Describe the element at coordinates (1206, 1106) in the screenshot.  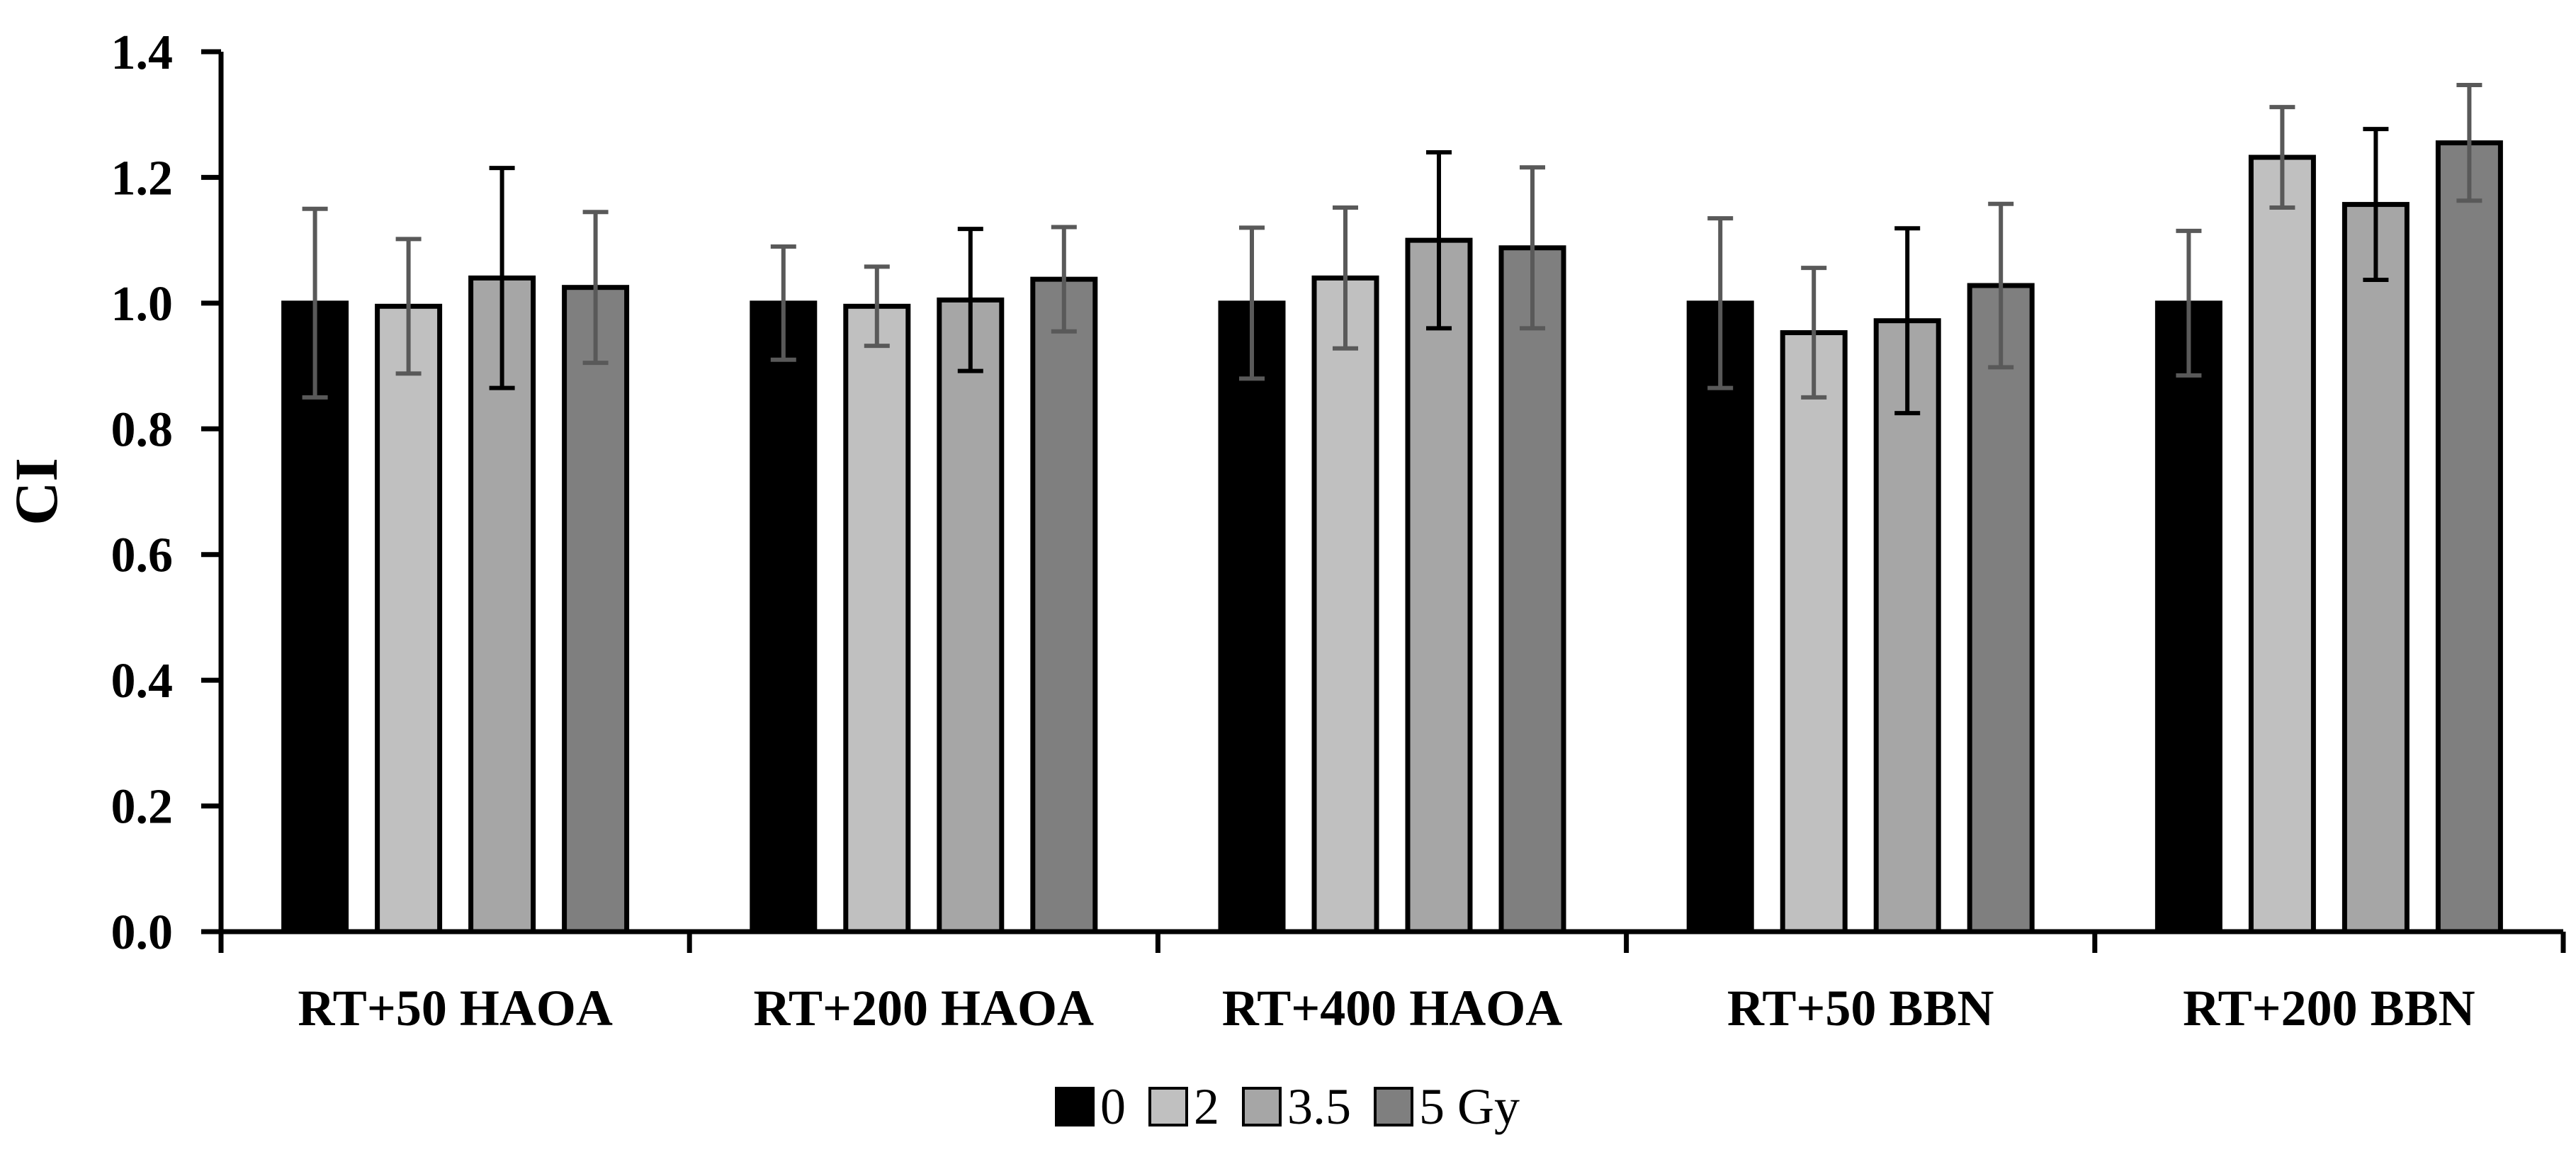
I see `legend-label: 2` at that location.